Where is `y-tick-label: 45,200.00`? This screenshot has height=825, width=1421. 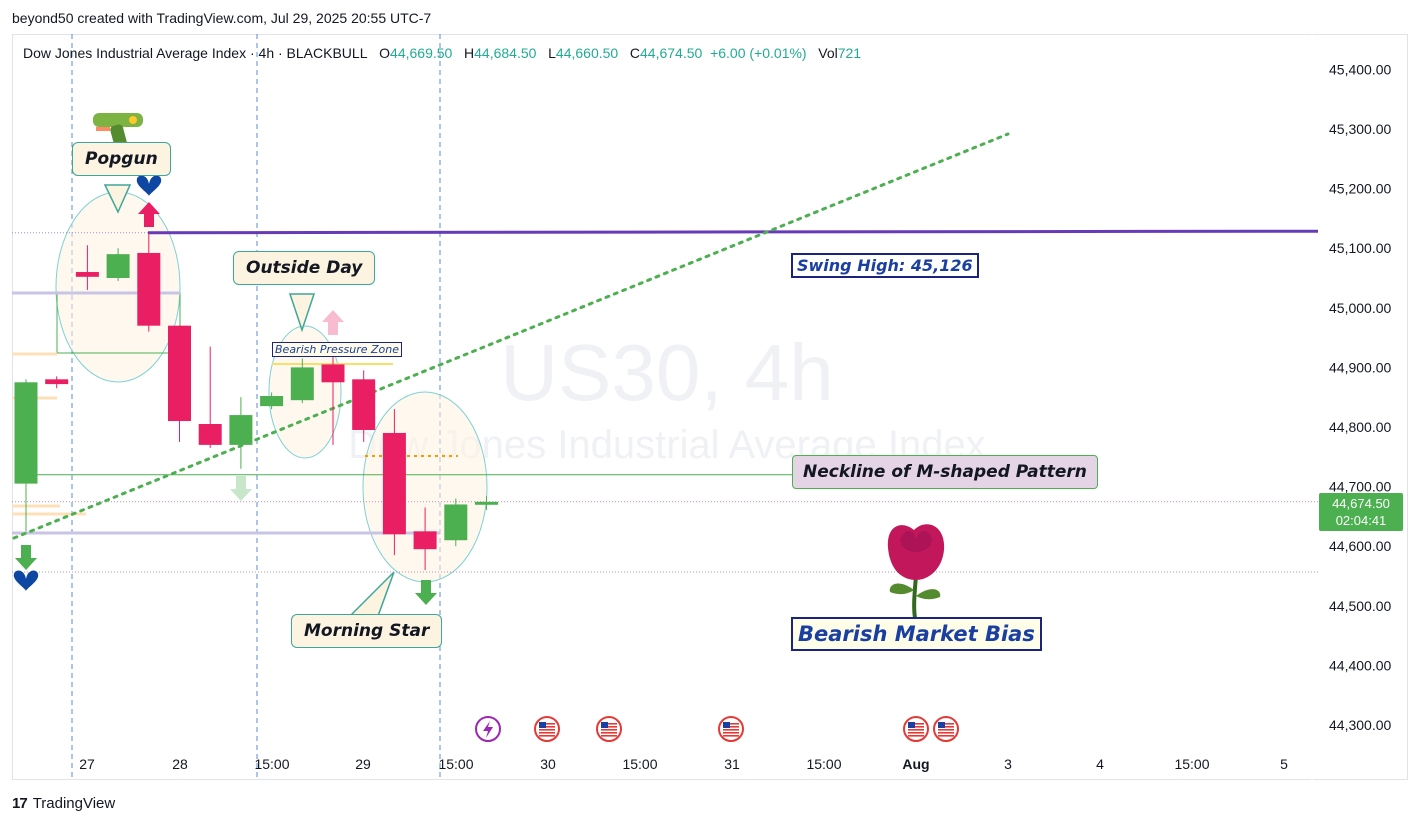
y-tick-label: 45,200.00 is located at coordinates (1360, 189).